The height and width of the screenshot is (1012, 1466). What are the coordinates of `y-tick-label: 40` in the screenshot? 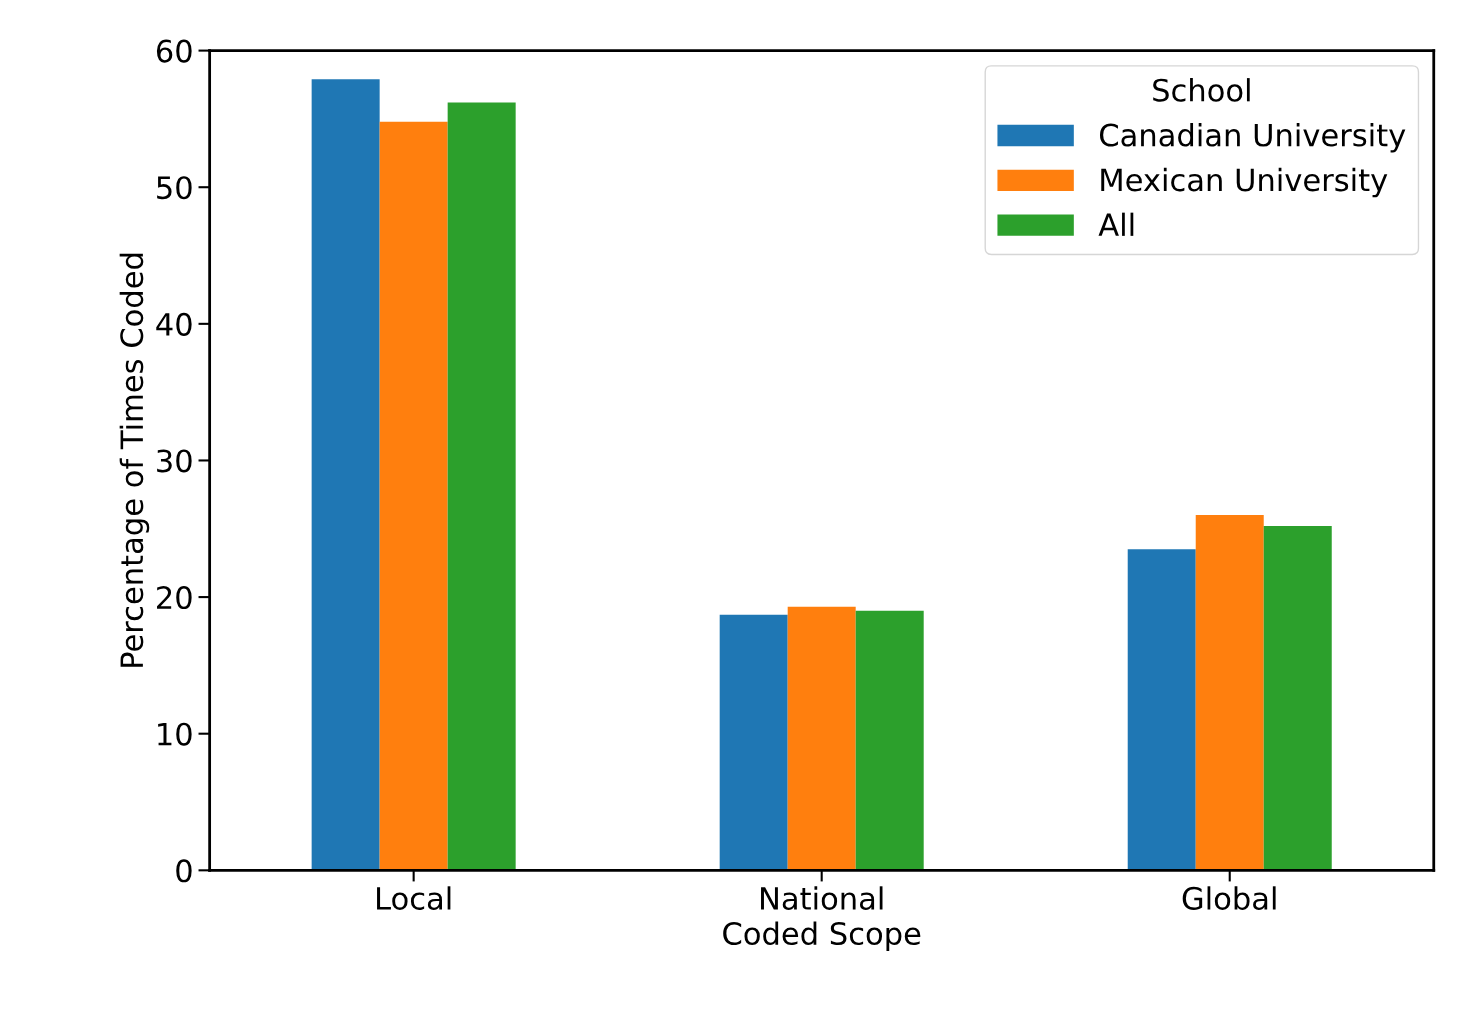 It's located at (174, 324).